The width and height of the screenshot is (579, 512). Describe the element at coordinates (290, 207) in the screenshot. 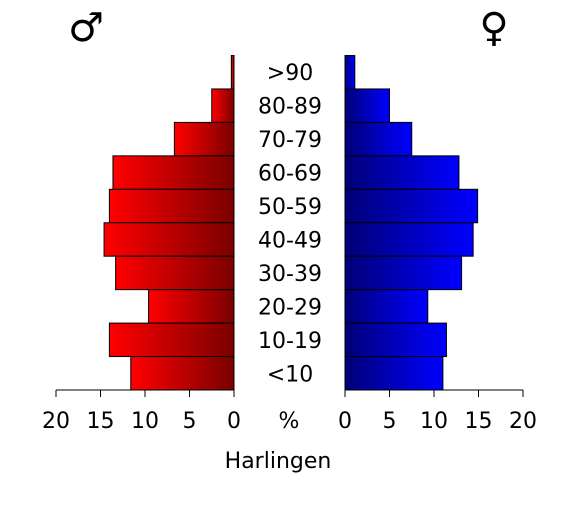

I see `age-group-label: 50-59` at that location.